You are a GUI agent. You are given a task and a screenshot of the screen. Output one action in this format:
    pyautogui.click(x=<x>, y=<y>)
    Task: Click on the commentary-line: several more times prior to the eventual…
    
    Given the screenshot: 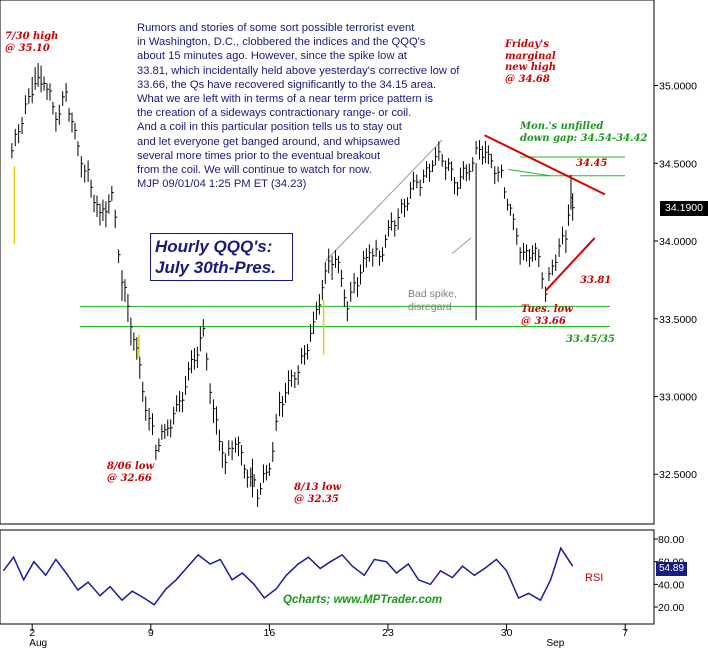 What is the action you would take?
    pyautogui.click(x=259, y=155)
    